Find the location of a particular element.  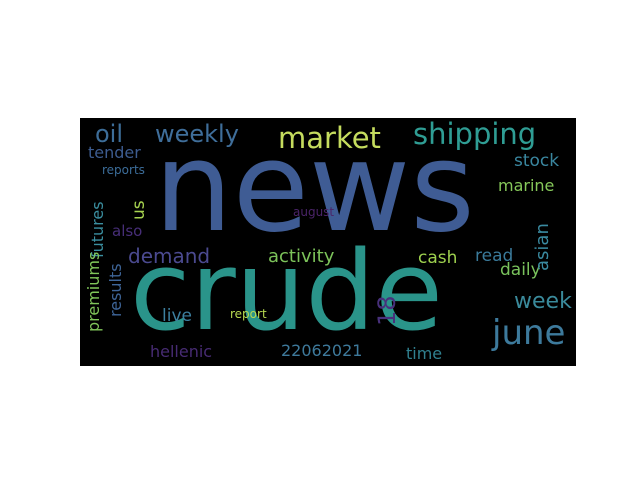

word-us: us is located at coordinates (139, 210).